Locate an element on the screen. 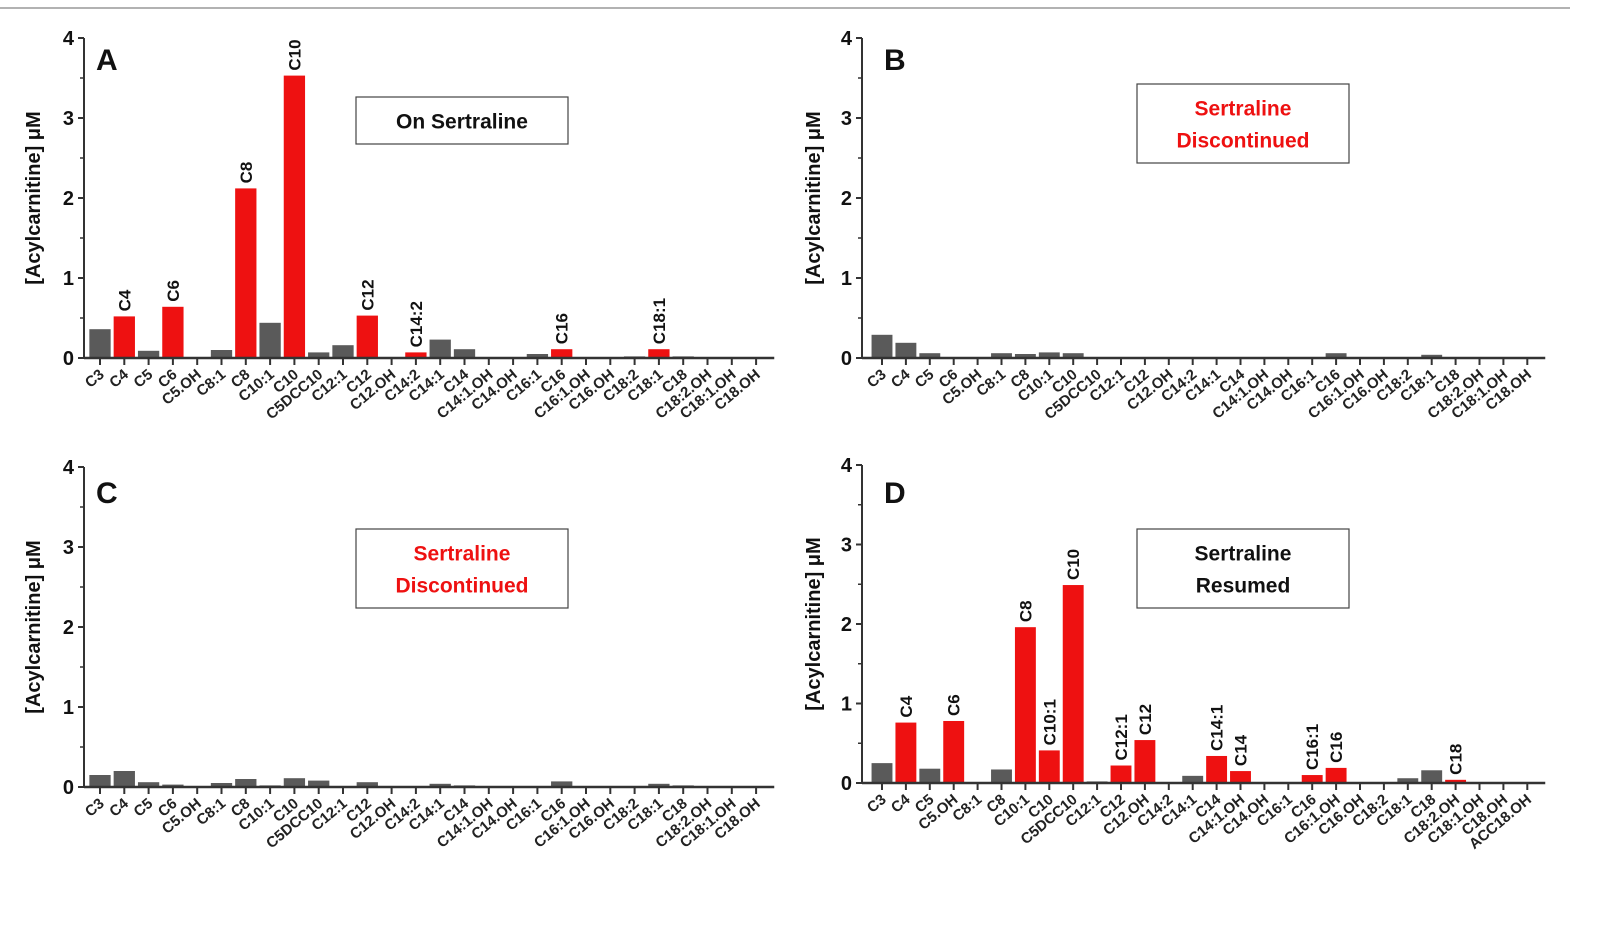 This screenshot has height=927, width=1600. bar-data-label: C14 is located at coordinates (1241, 750).